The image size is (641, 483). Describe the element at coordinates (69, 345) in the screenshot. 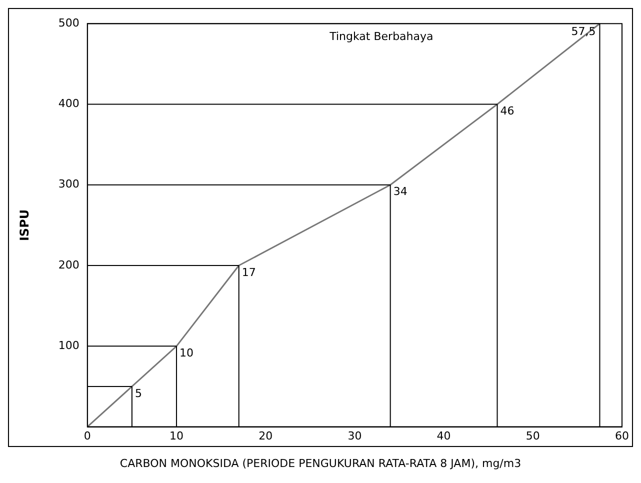

I see `y-tick-label: 100` at that location.